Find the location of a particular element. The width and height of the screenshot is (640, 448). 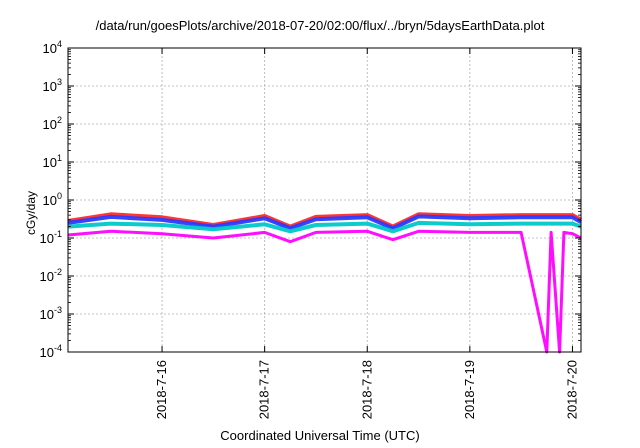

x-tick-label: 2018-7-20 is located at coordinates (571, 389).